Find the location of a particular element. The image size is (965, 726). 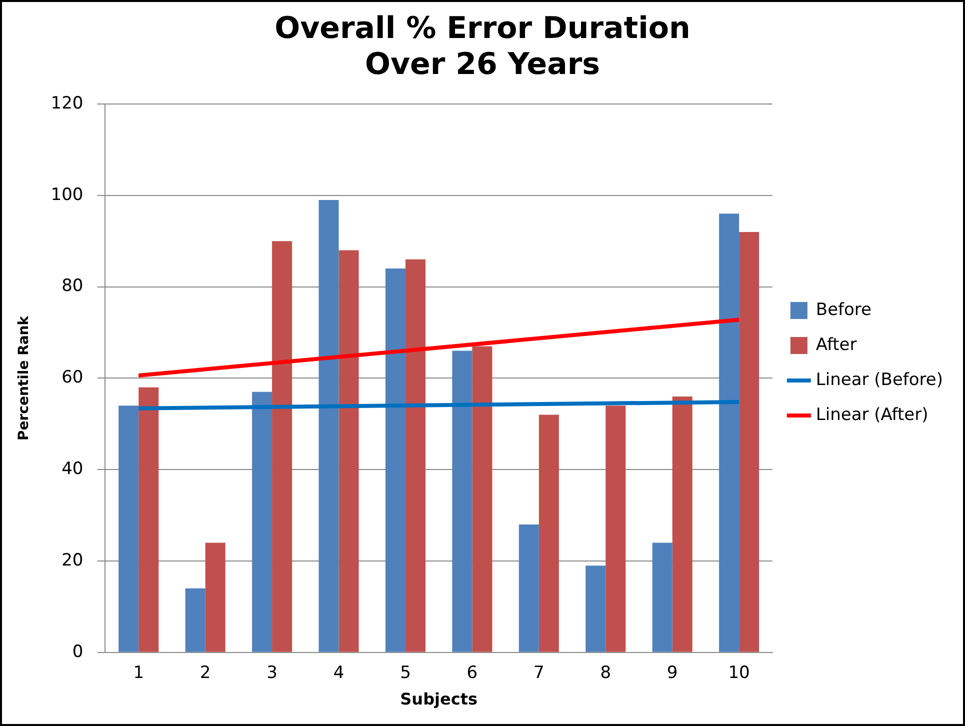

x-tick-label: 3 is located at coordinates (272, 673).